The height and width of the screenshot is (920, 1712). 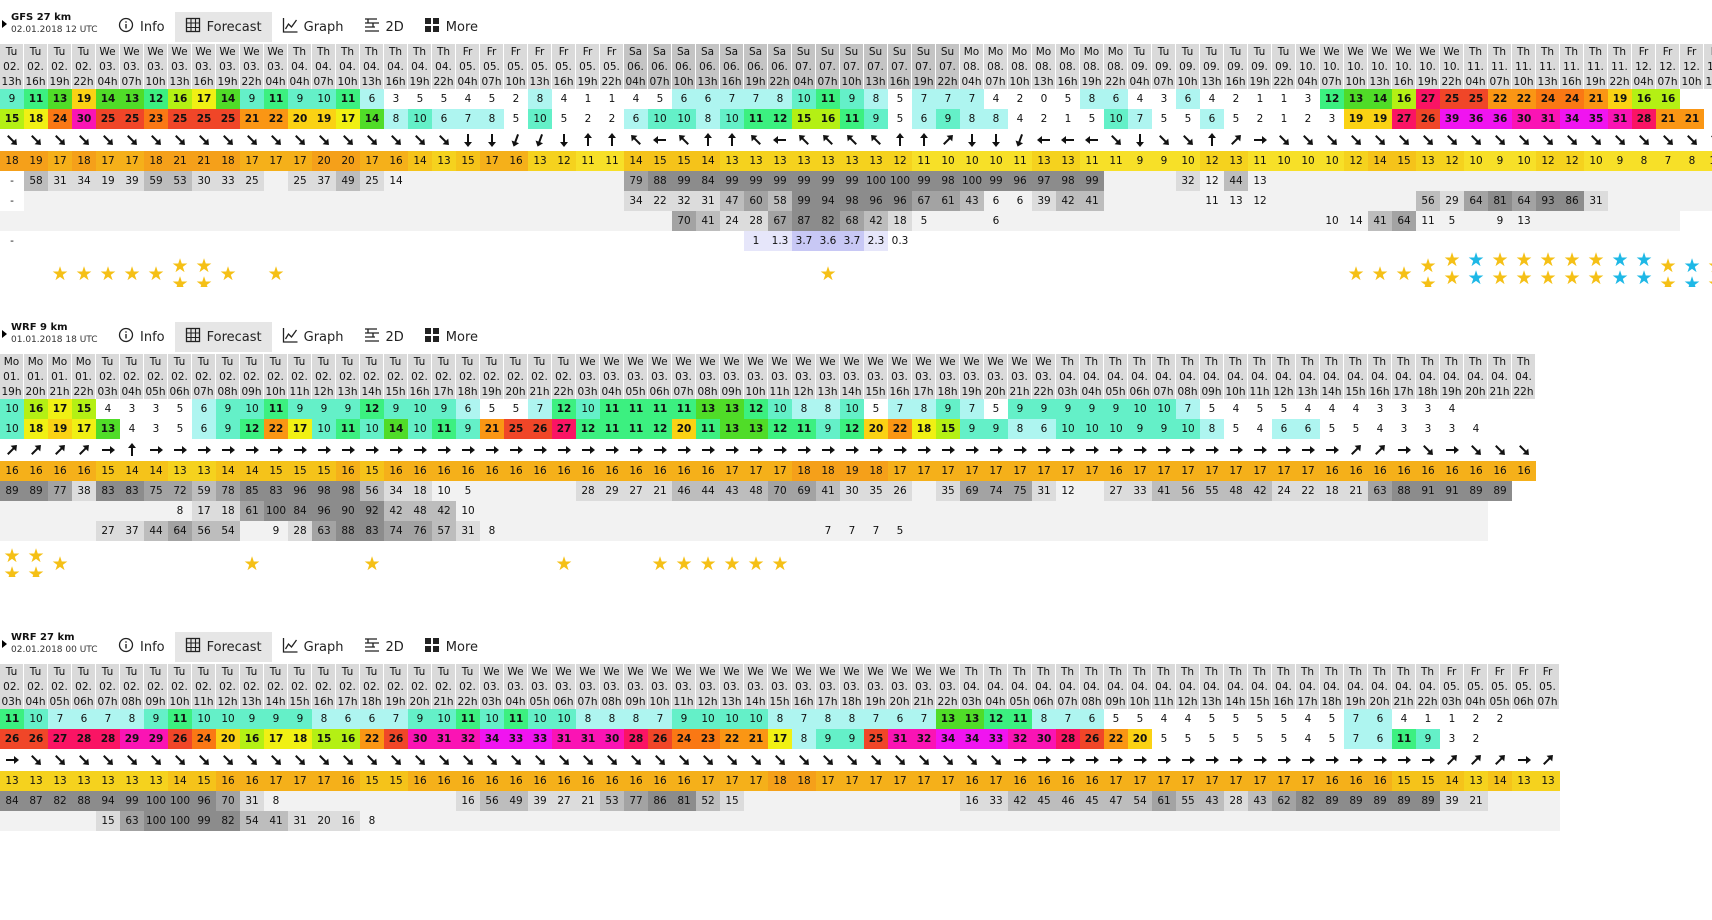 I want to click on cloud-cover-cell: 77, so click(x=636, y=801).